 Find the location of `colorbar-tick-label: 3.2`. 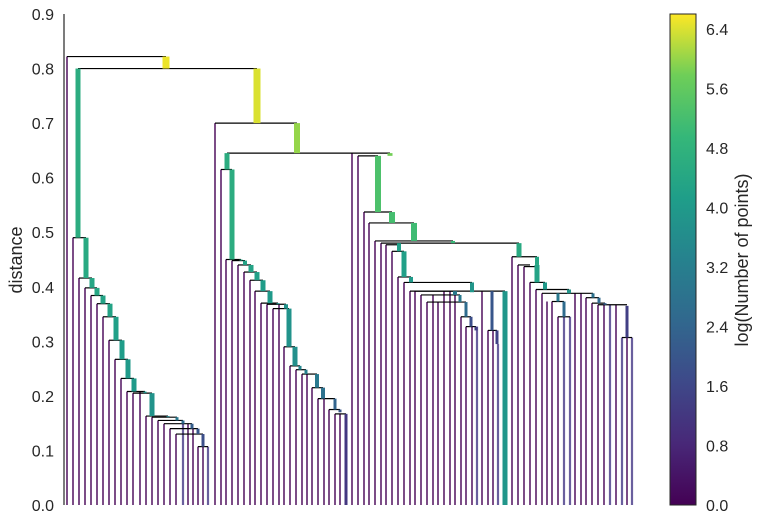

colorbar-tick-label: 3.2 is located at coordinates (717, 268).